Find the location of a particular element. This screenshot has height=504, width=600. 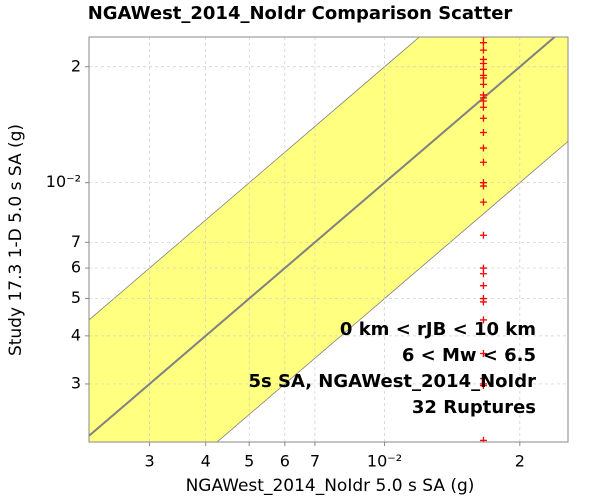

x-tick-label: 2 is located at coordinates (520, 461).